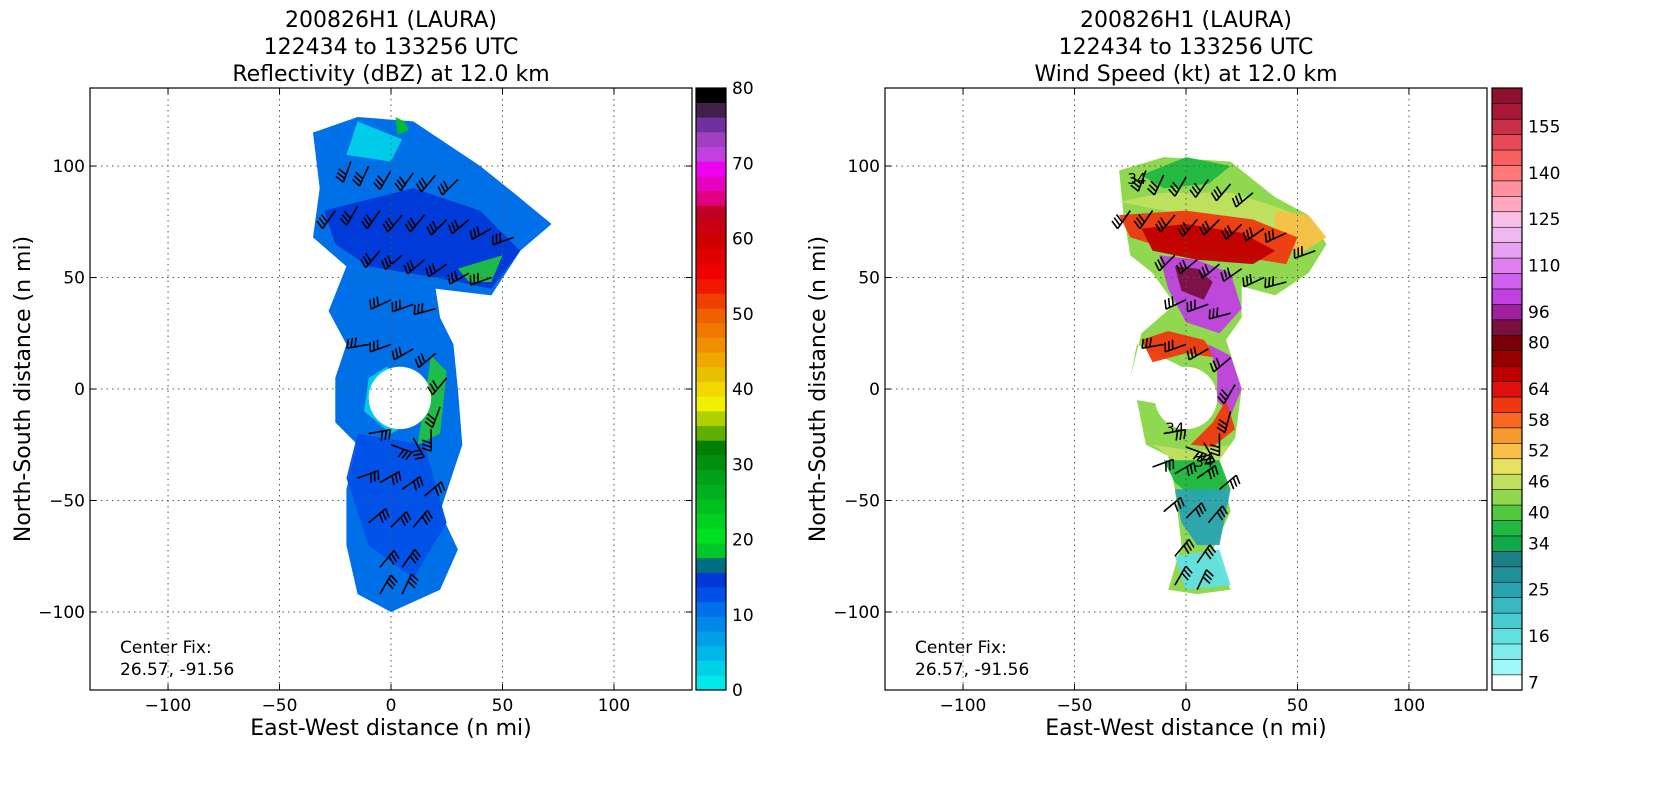  I want to click on colorbar-tick-label: 70, so click(743, 164).